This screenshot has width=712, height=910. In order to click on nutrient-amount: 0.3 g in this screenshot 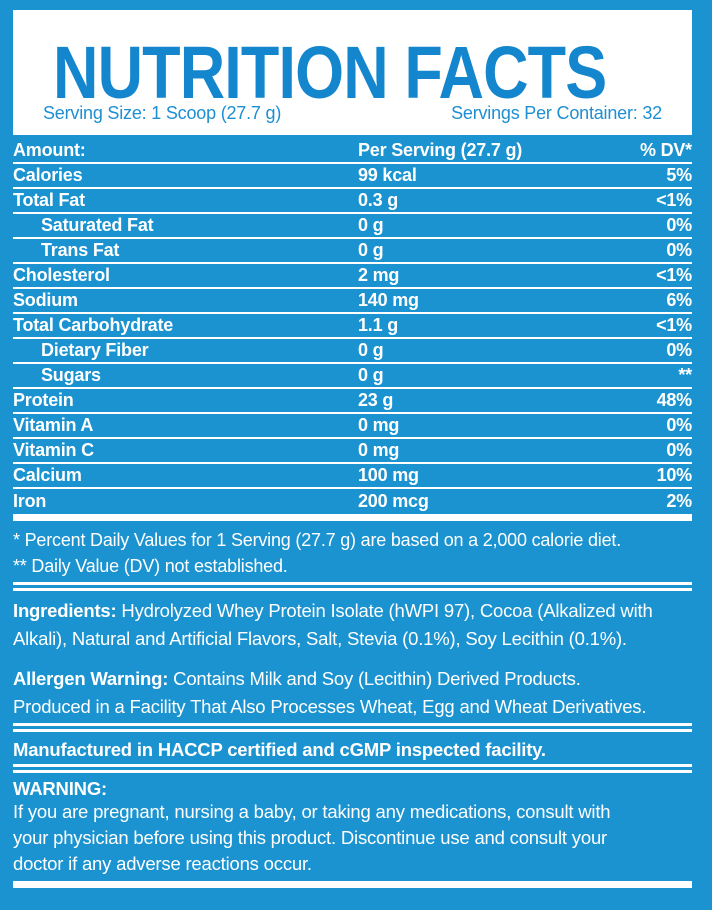, I will do `click(378, 200)`.